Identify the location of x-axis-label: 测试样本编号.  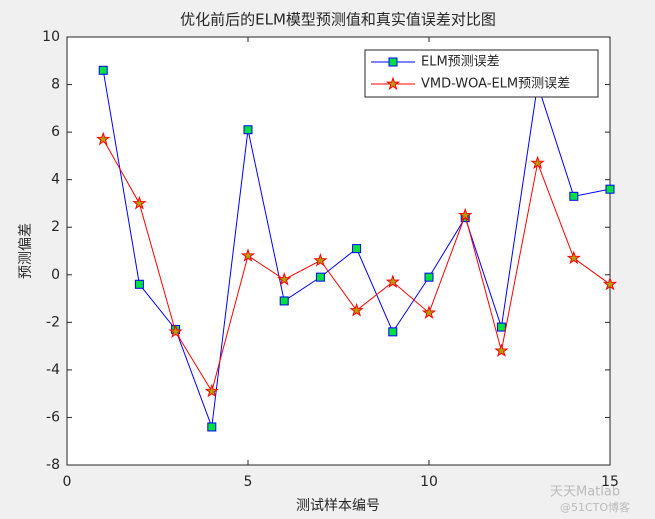
(338, 506).